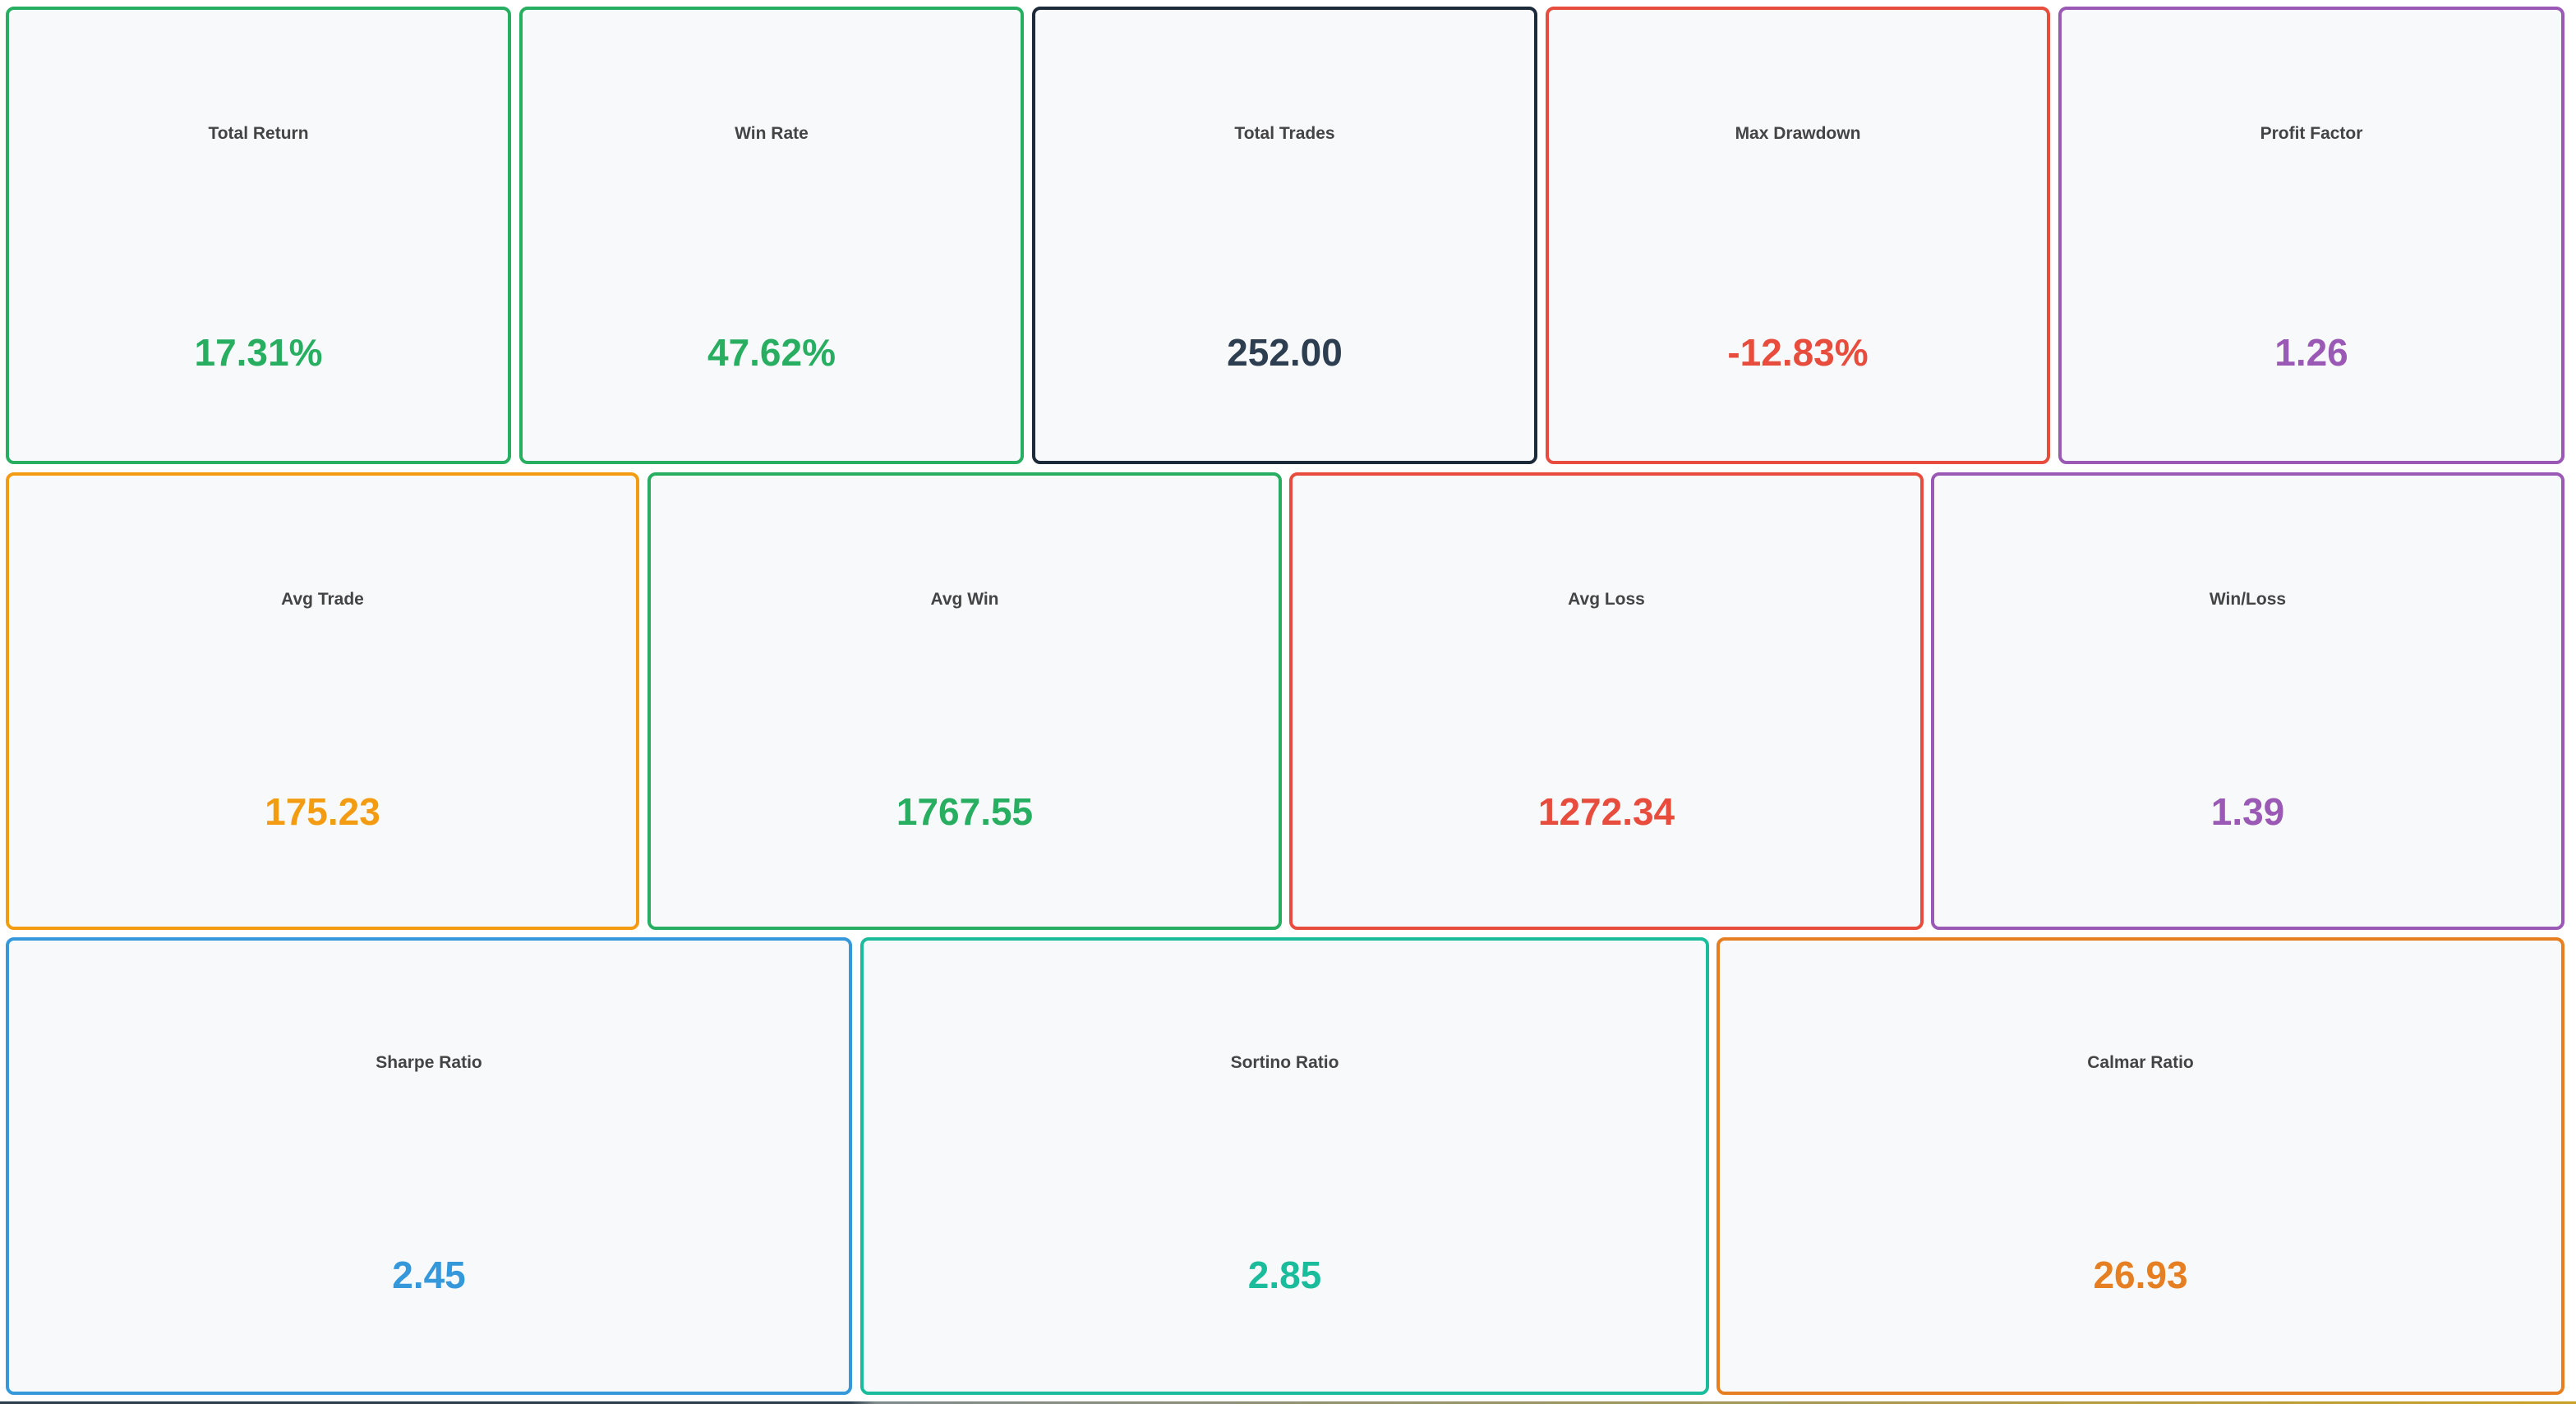 The image size is (2576, 1408). Describe the element at coordinates (2140, 1062) in the screenshot. I see `metric-label: Calmar Ratio` at that location.